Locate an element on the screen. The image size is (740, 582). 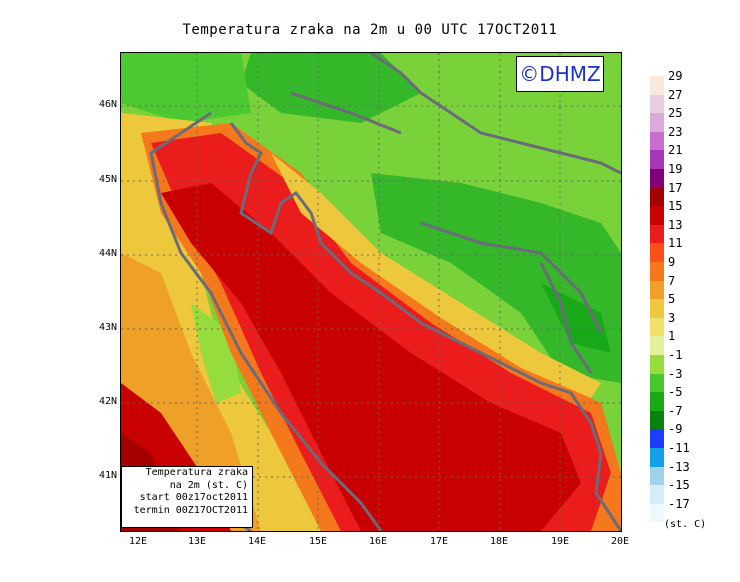
legend-label: -9 is located at coordinates (675, 429).